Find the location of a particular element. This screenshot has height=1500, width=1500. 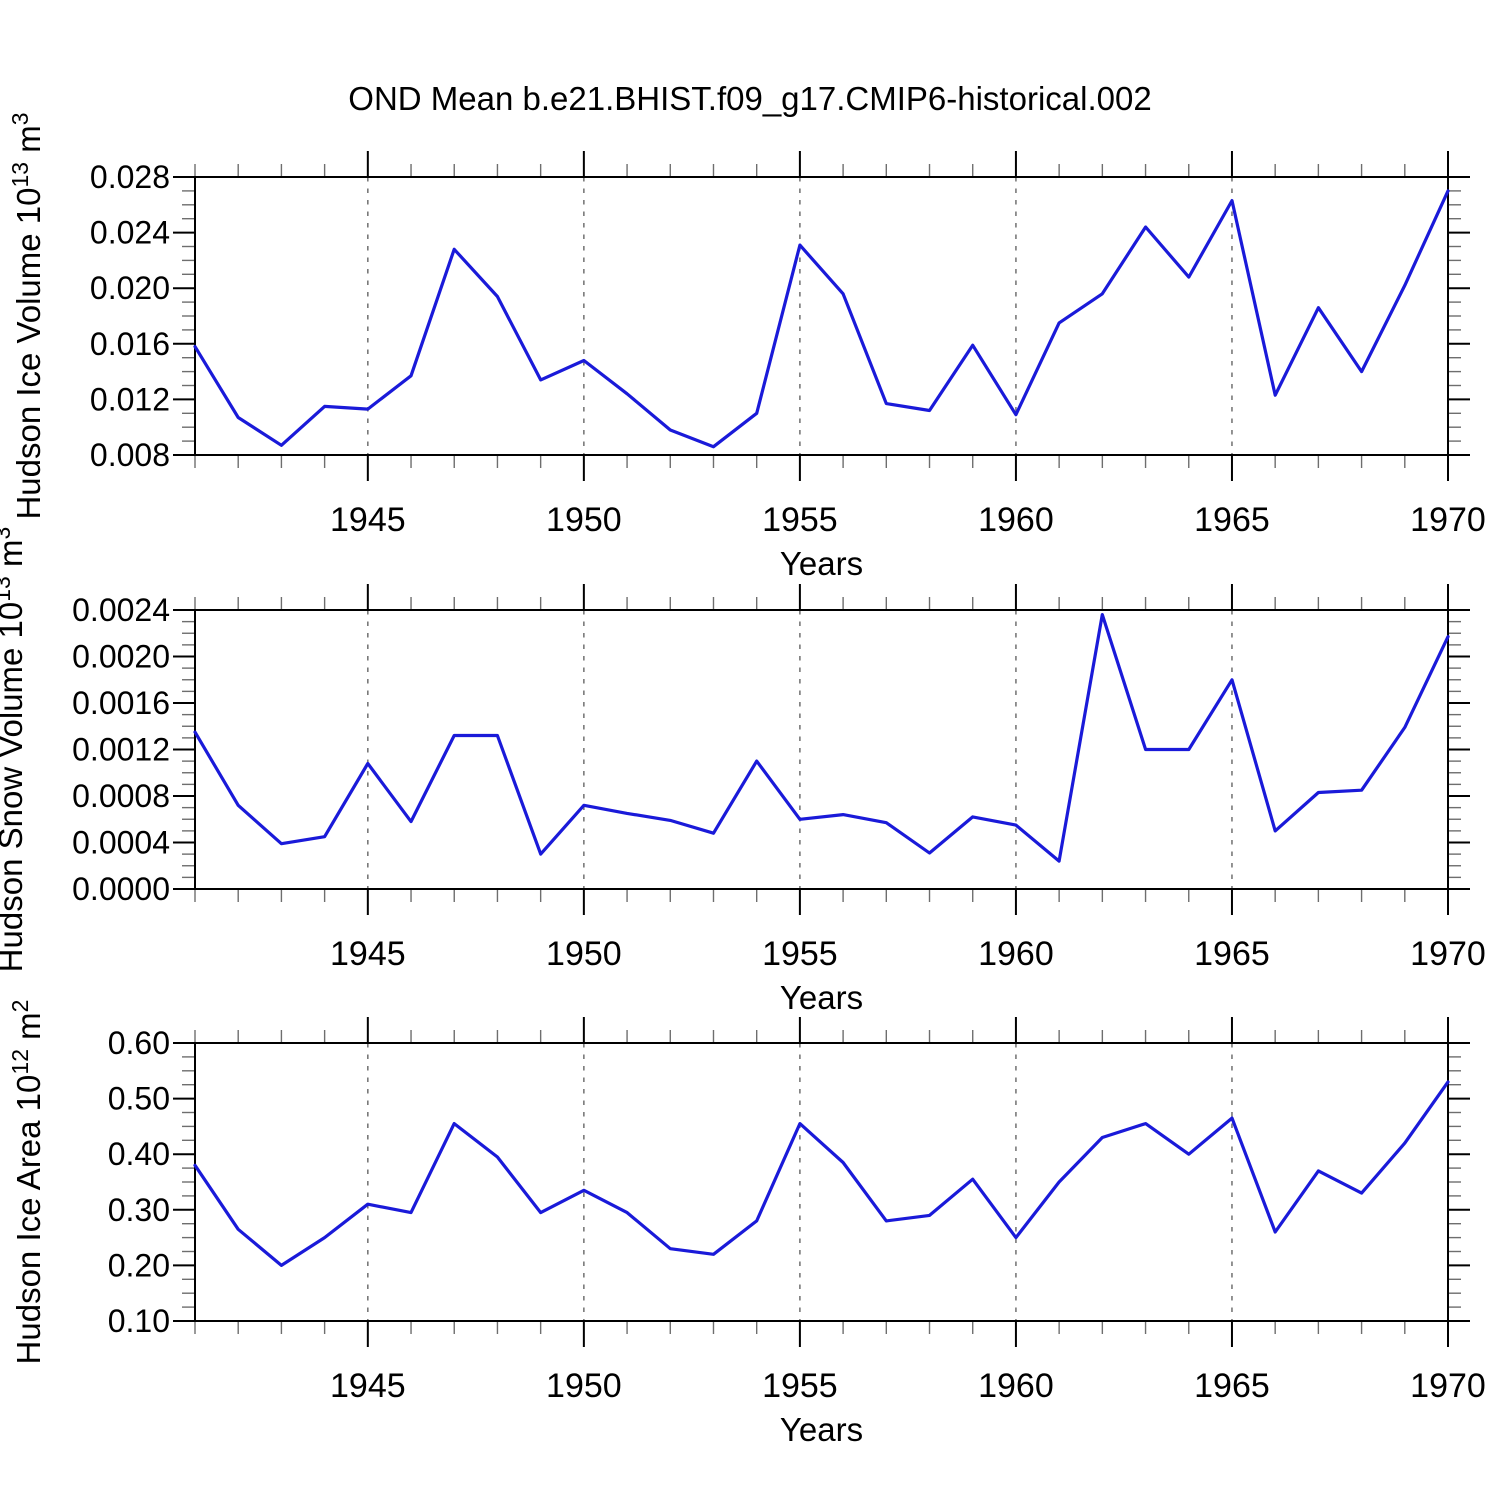

hudson-ice-area-line is located at coordinates (821, 1174).